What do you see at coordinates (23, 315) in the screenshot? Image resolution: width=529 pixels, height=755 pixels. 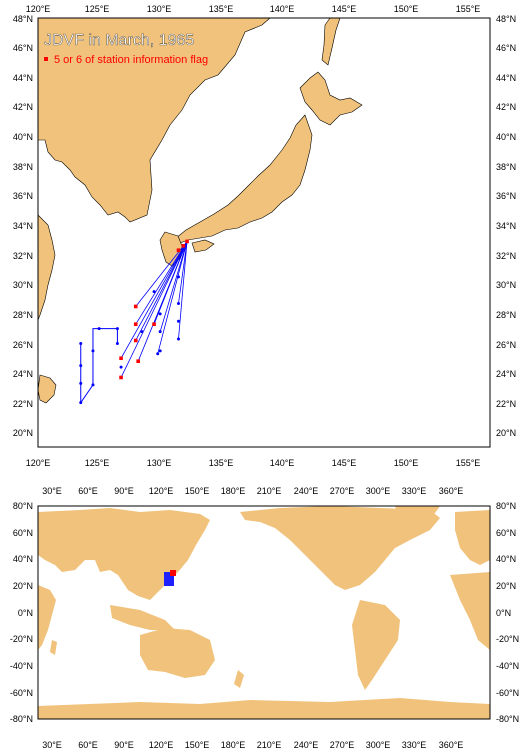 I see `lat-tick-label: 28°N` at bounding box center [23, 315].